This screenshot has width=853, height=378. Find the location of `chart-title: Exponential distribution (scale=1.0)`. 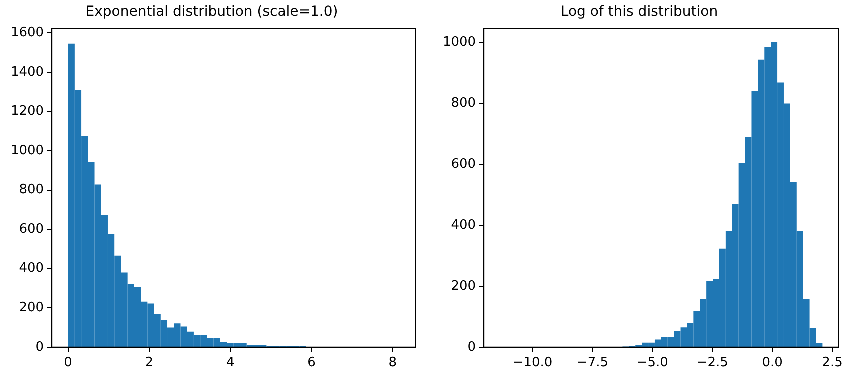

chart-title: Exponential distribution (scale=1.0) is located at coordinates (212, 12).